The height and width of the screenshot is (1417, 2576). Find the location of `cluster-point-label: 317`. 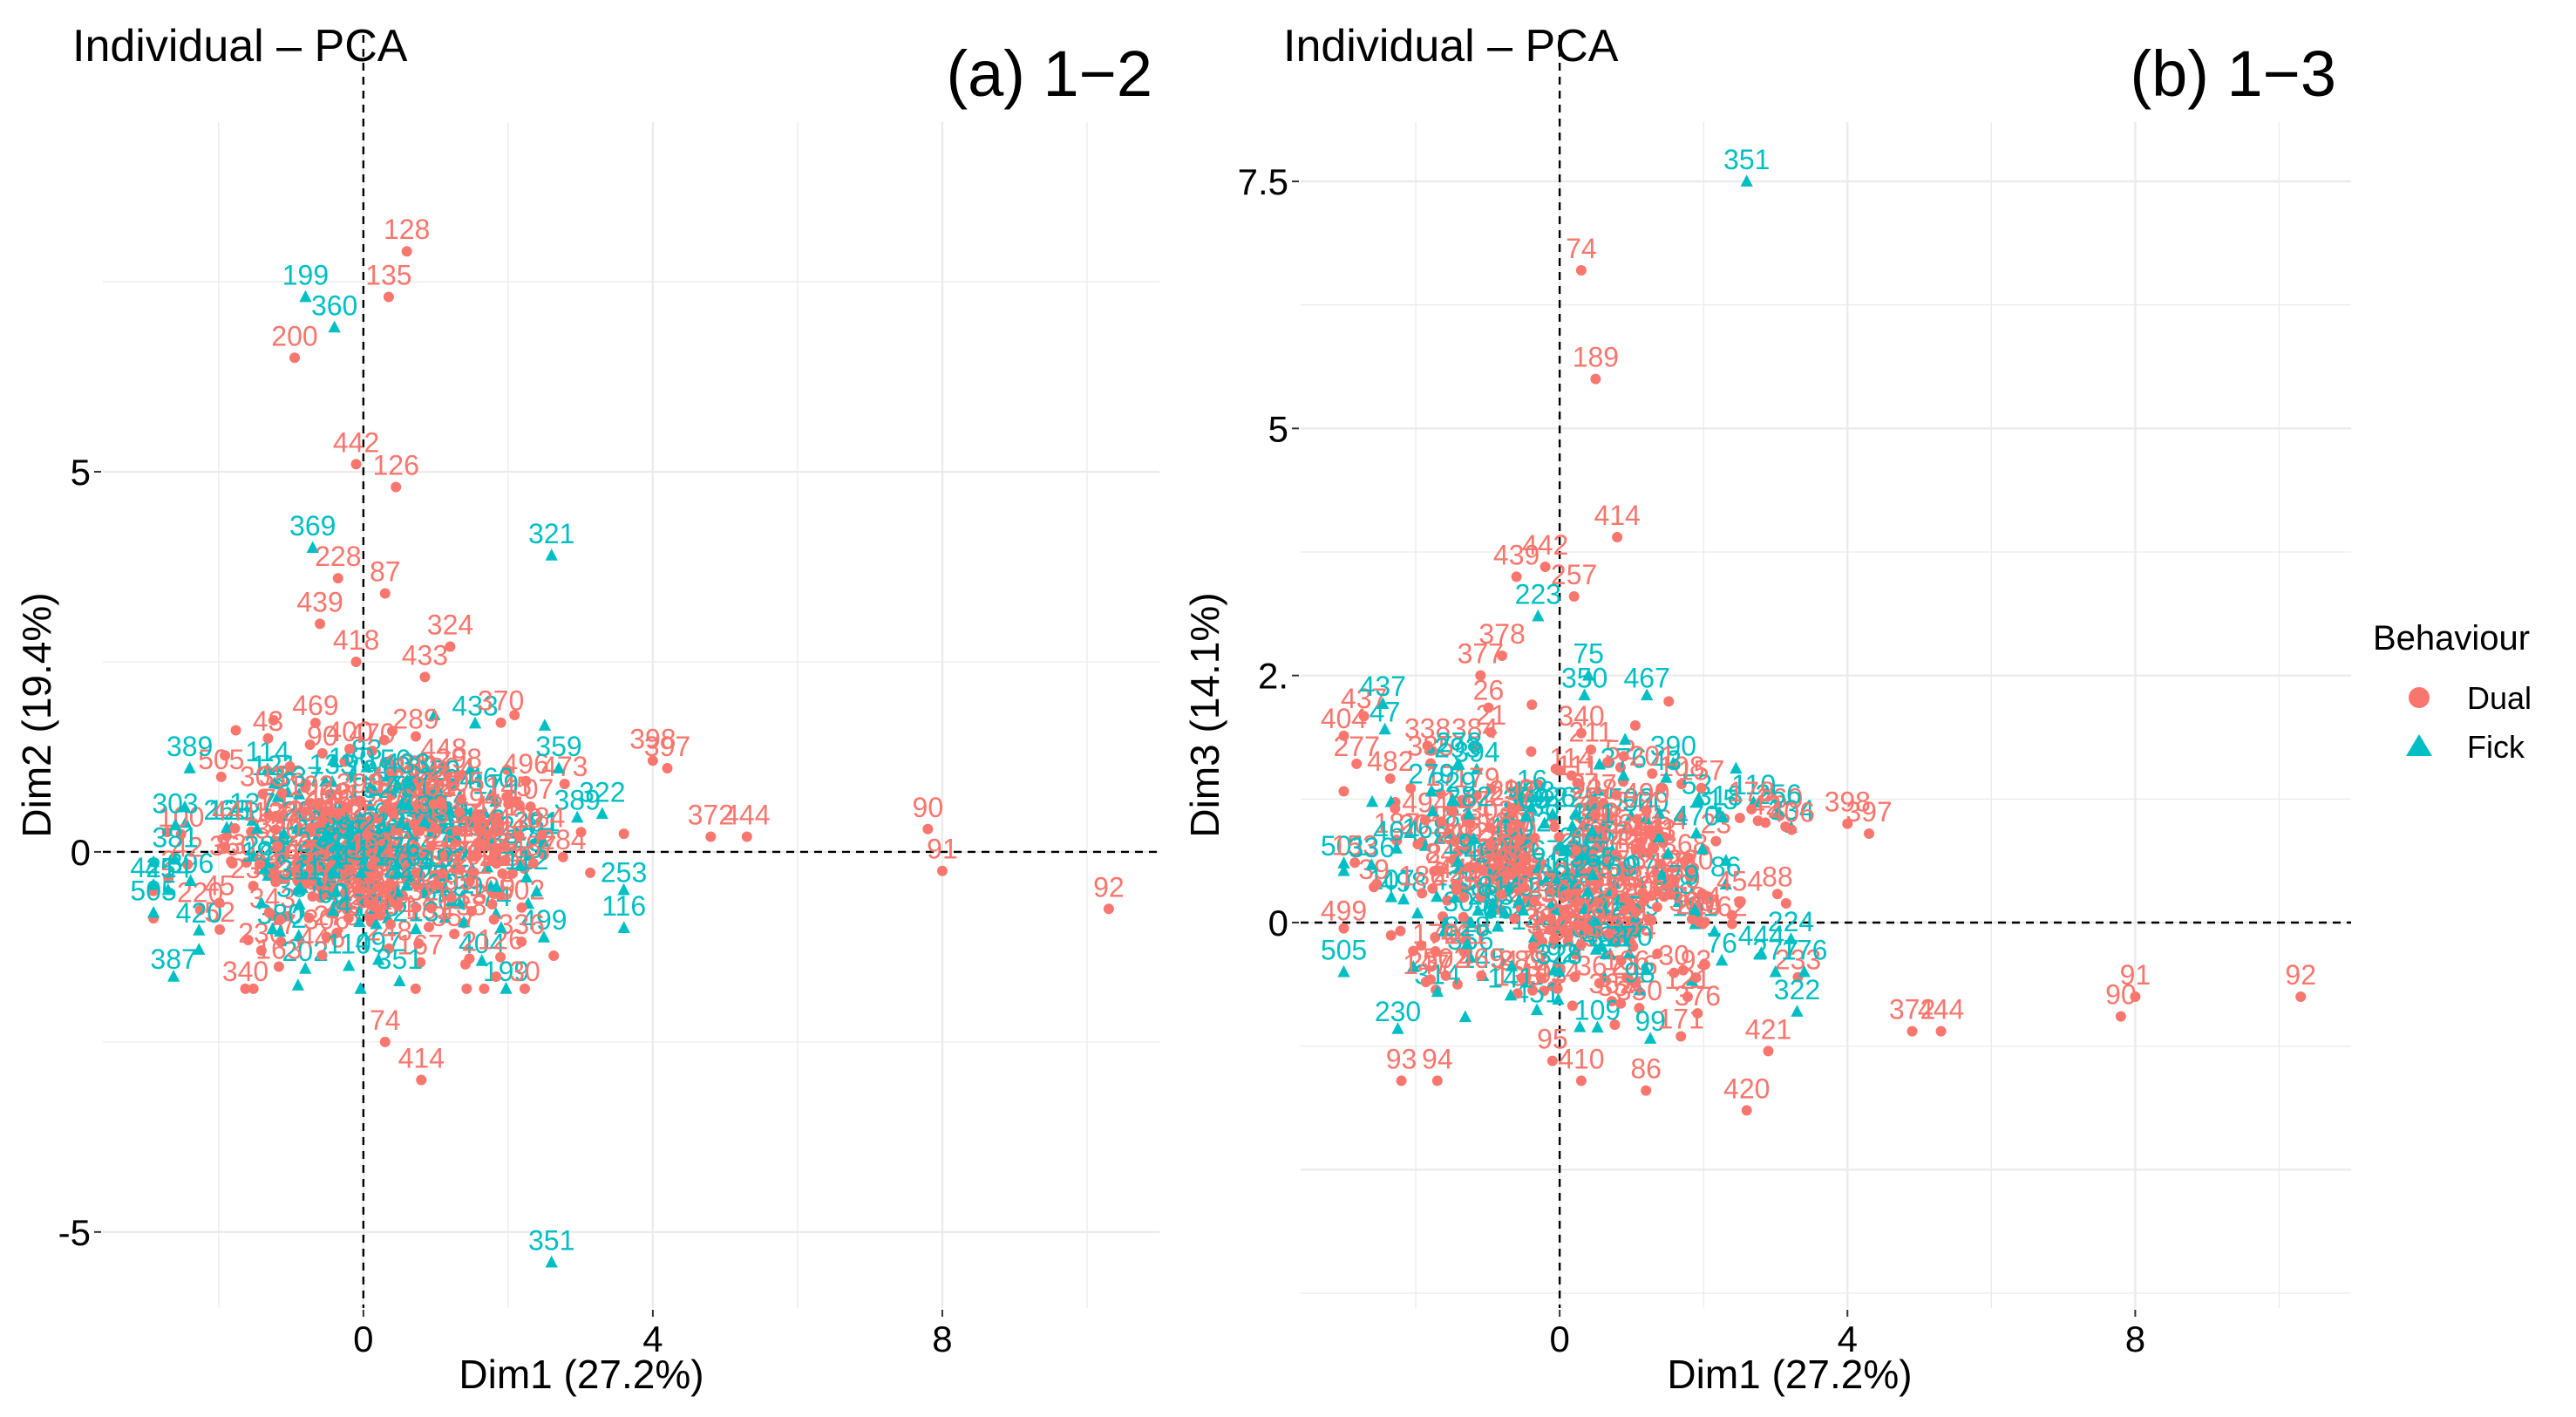

cluster-point-label: 317 is located at coordinates (457, 813).